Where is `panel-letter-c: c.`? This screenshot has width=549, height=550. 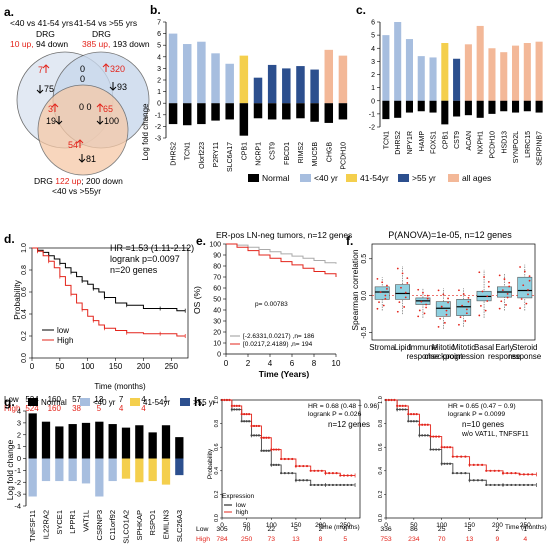 panel-letter-c: c. is located at coordinates (361, 10).